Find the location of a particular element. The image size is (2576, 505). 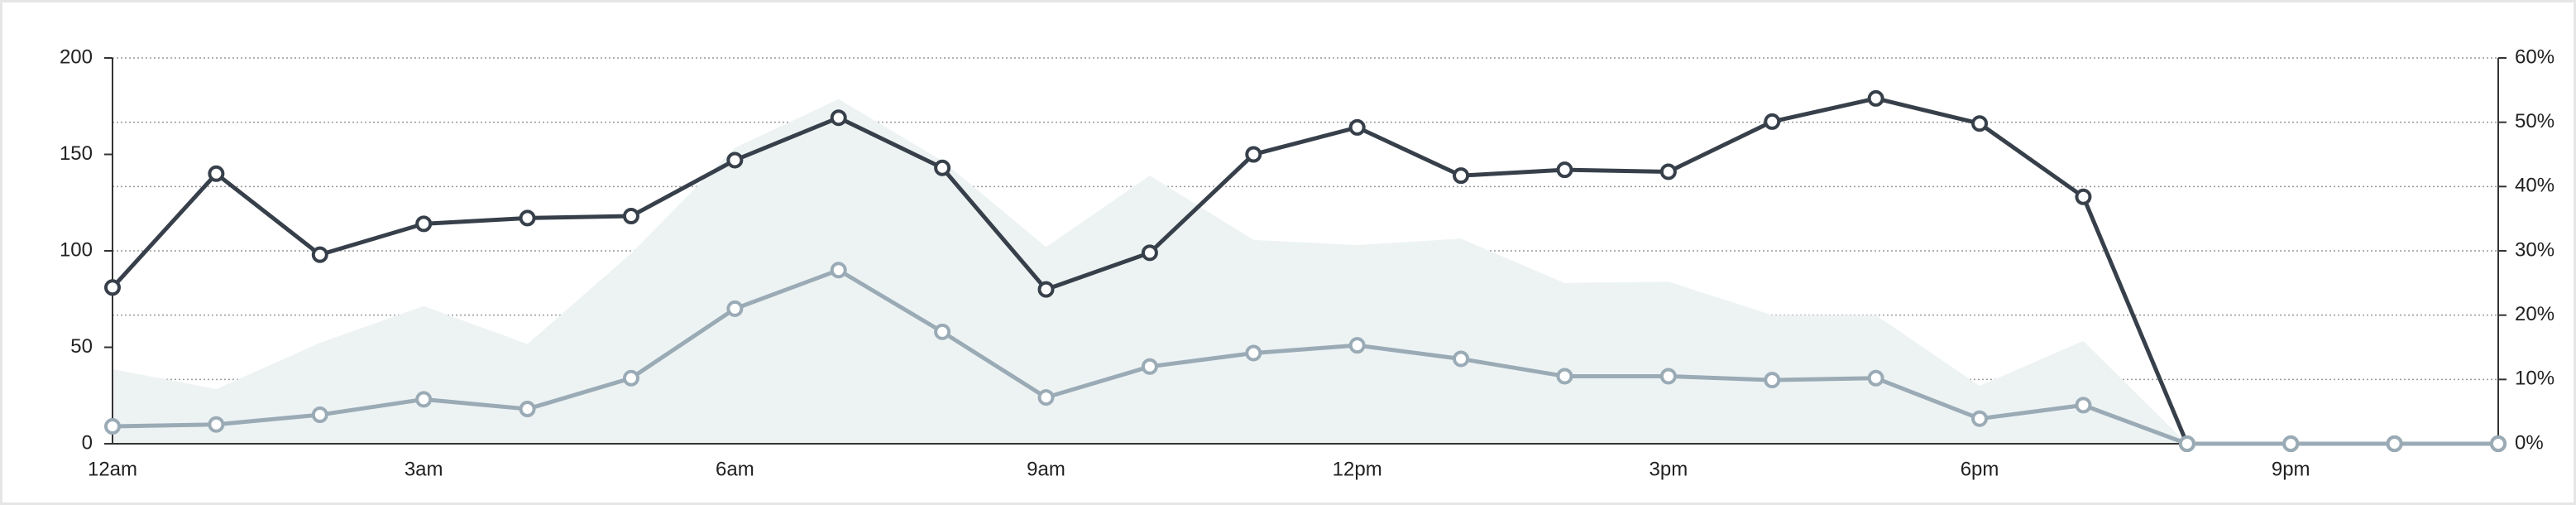

y-tick-label: 150 is located at coordinates (76, 153).